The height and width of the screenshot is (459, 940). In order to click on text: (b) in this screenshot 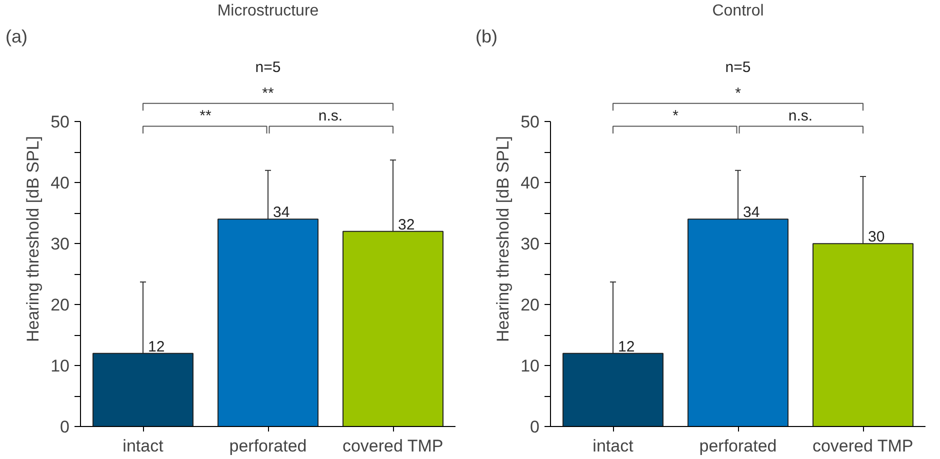, I will do `click(487, 36)`.